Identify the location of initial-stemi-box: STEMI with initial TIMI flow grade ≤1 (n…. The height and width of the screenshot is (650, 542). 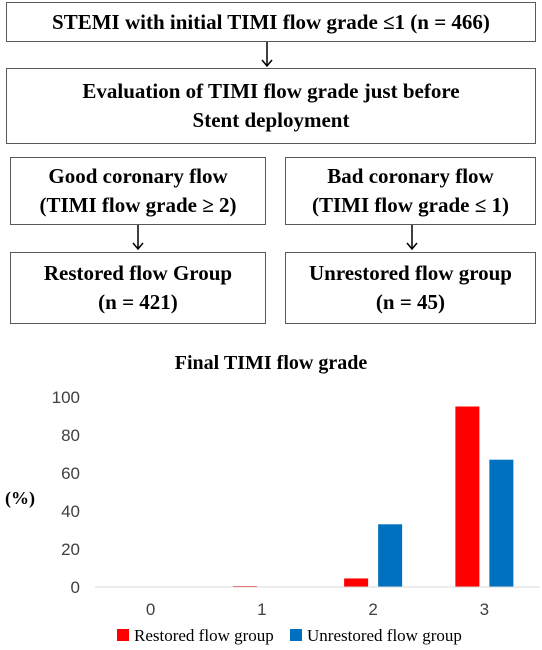
(271, 22).